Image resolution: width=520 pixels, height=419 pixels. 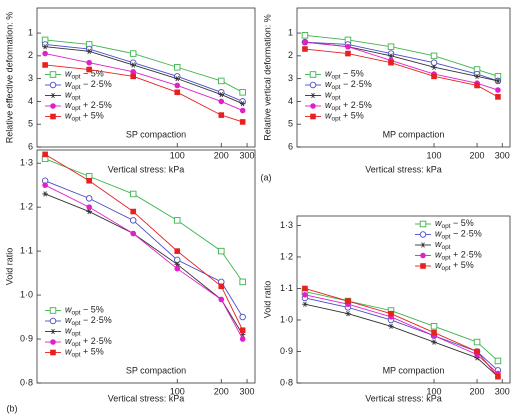 I want to click on x-tick-label: 100, so click(x=177, y=155).